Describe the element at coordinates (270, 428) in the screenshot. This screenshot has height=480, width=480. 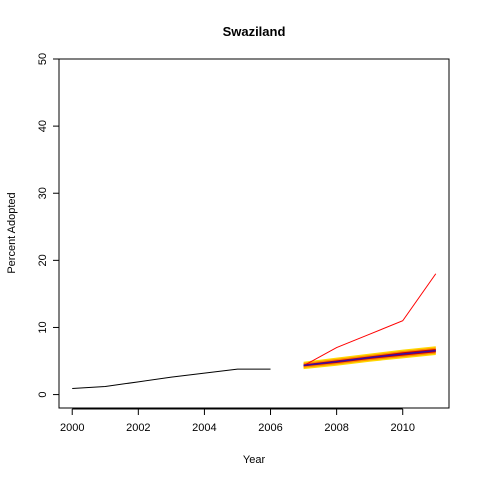
I see `x-tick-label: 2006` at that location.